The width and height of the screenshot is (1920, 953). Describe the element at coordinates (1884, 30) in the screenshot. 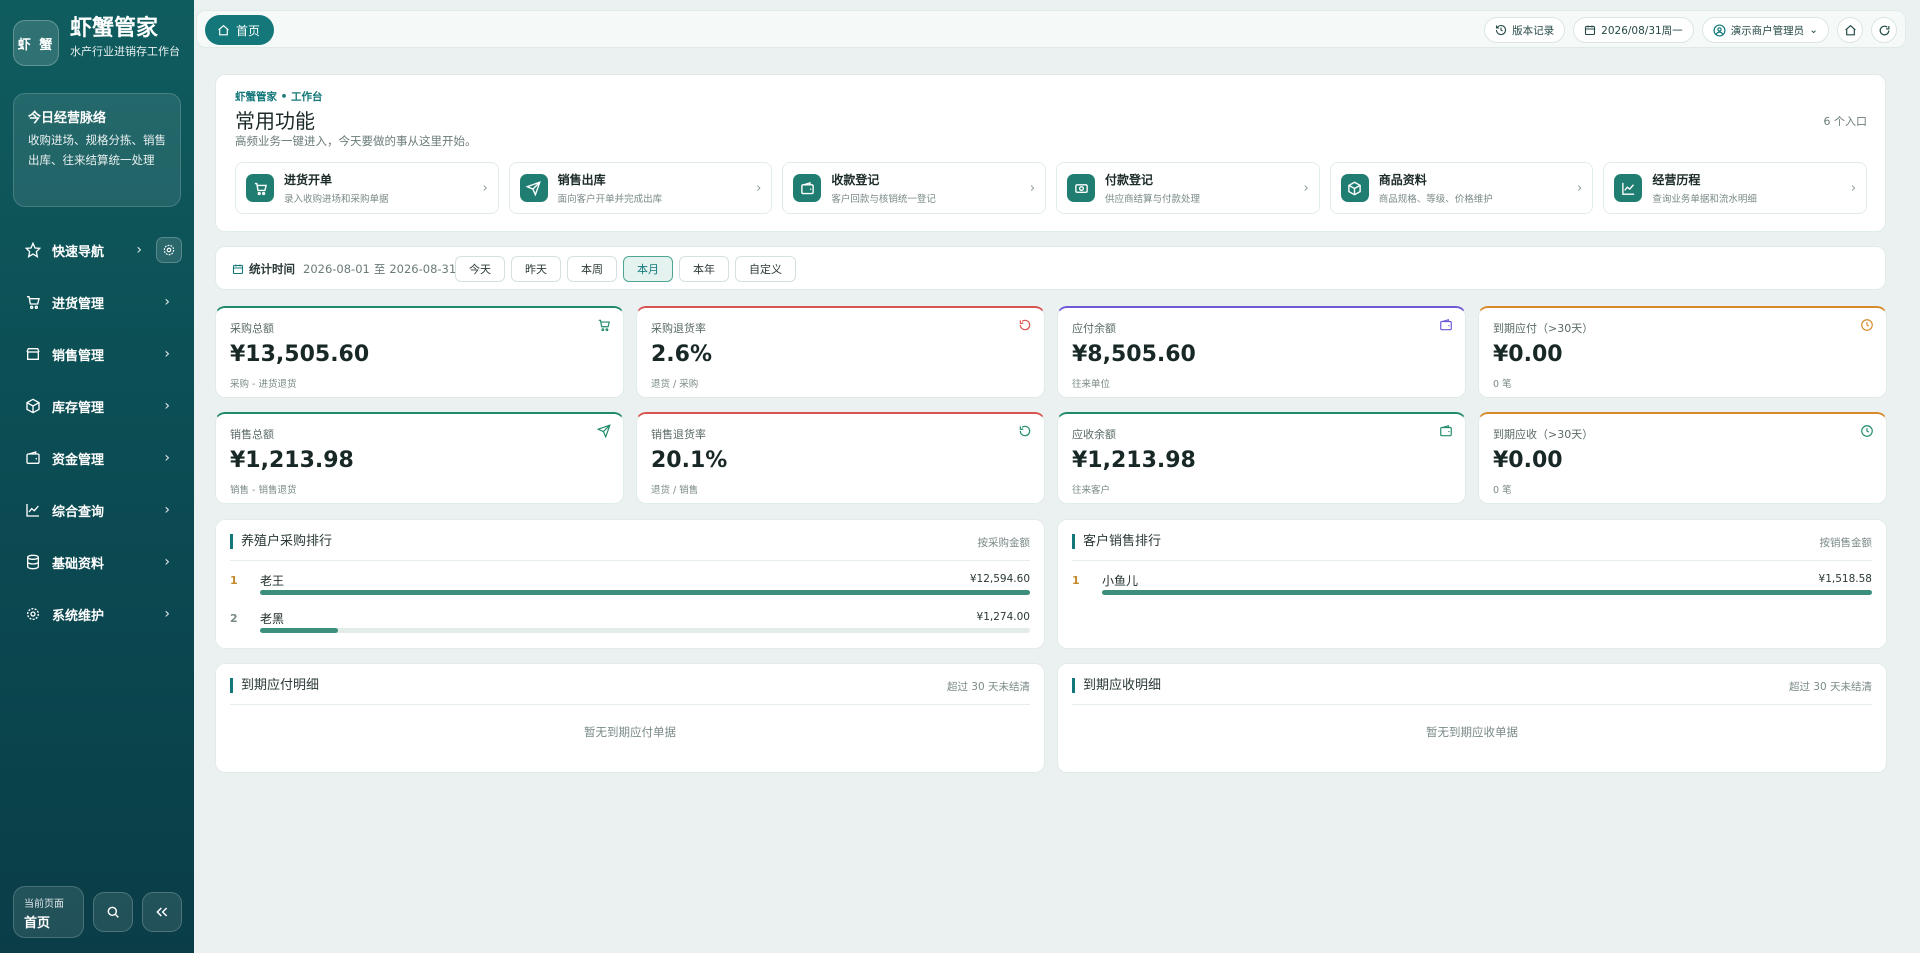

I see `refresh-button` at that location.